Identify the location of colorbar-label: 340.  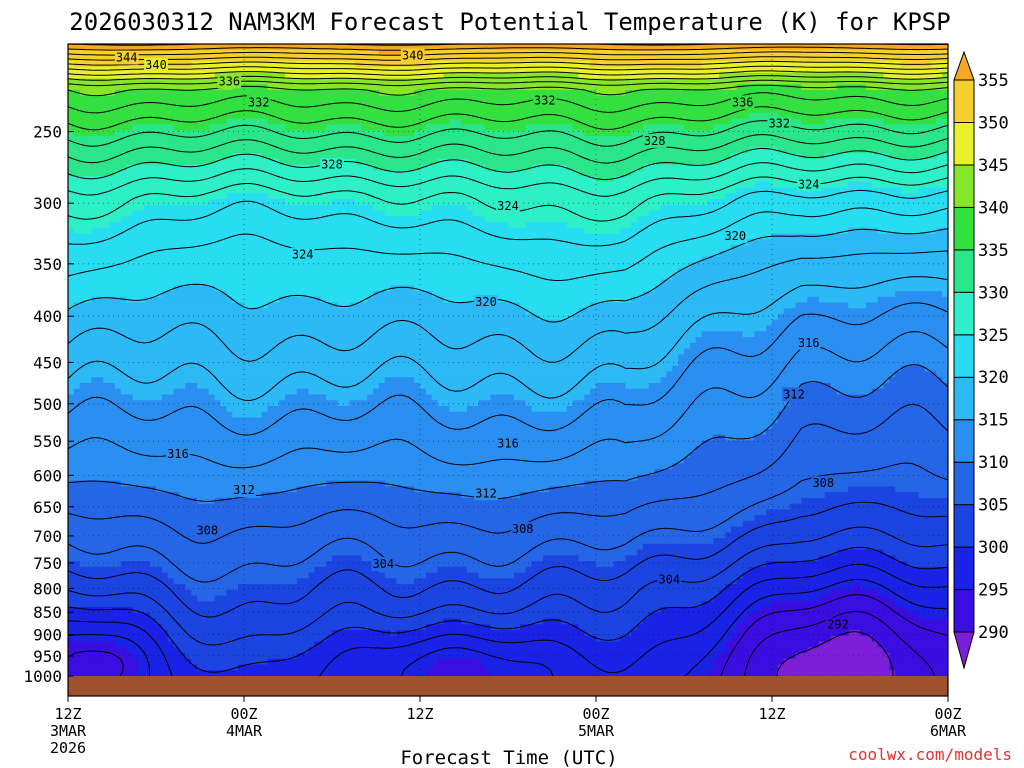
(993, 208).